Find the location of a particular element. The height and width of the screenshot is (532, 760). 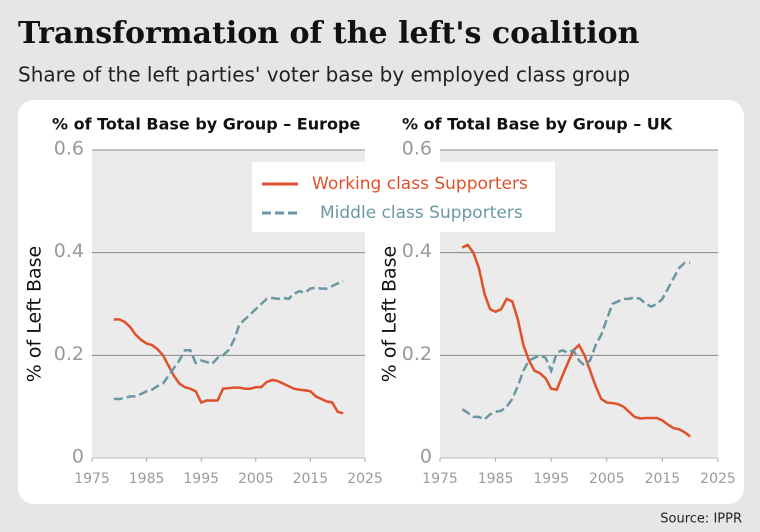

legend-label: Working class Supporters is located at coordinates (420, 184).